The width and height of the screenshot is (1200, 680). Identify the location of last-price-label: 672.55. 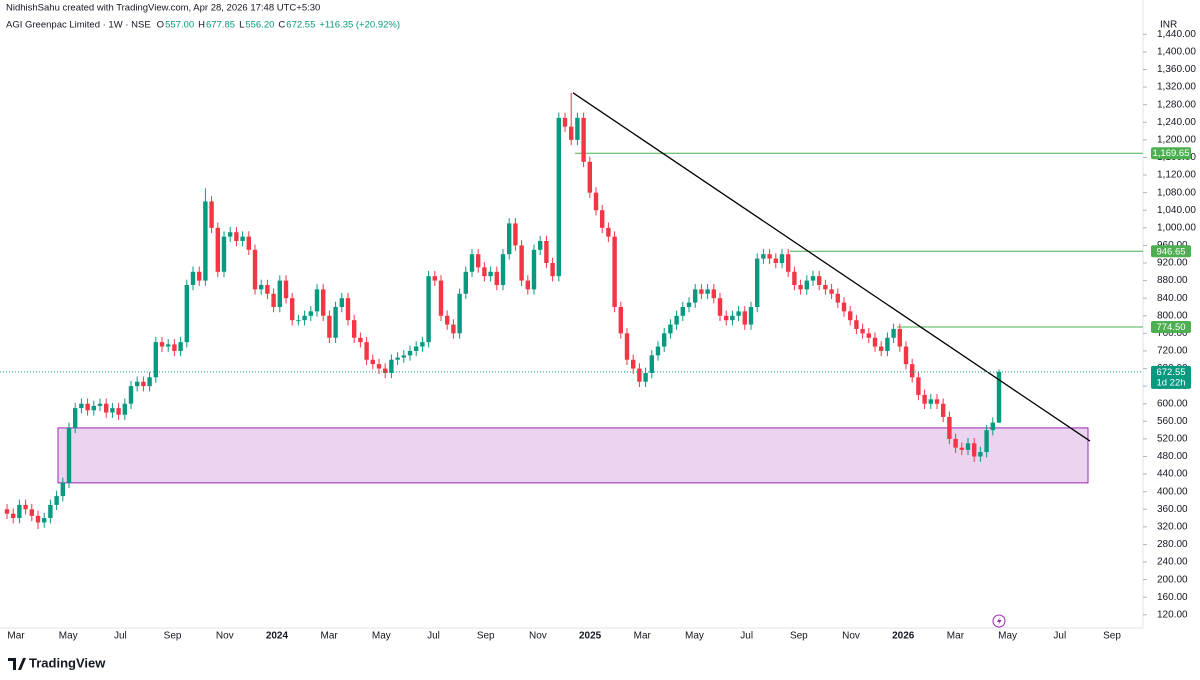
(1170, 372).